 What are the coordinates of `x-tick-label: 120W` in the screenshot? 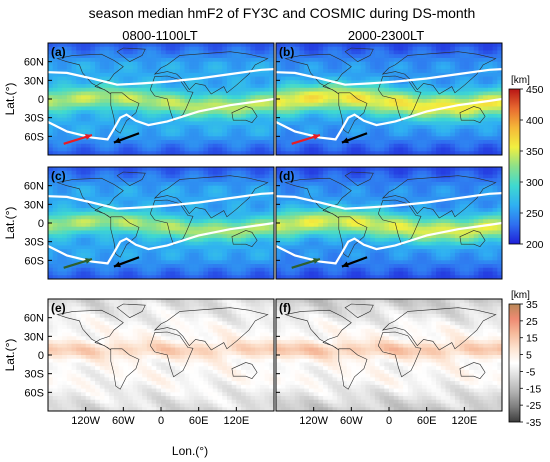 It's located at (313, 421).